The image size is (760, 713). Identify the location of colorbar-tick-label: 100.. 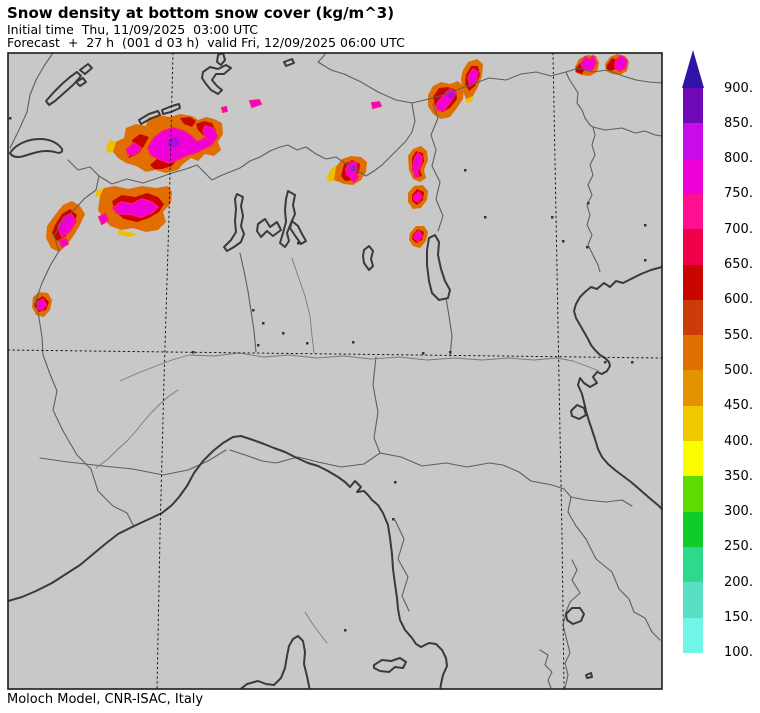
(738, 653).